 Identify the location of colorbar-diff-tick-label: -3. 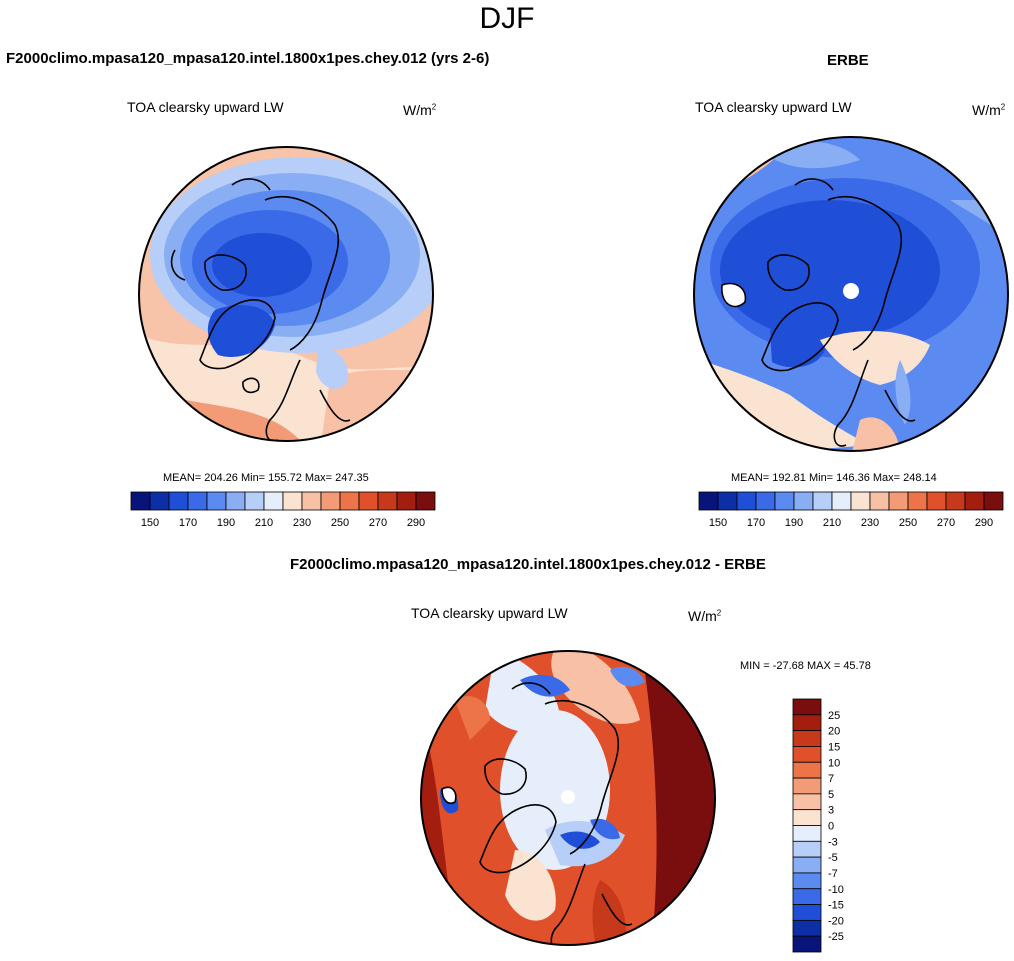
(833, 842).